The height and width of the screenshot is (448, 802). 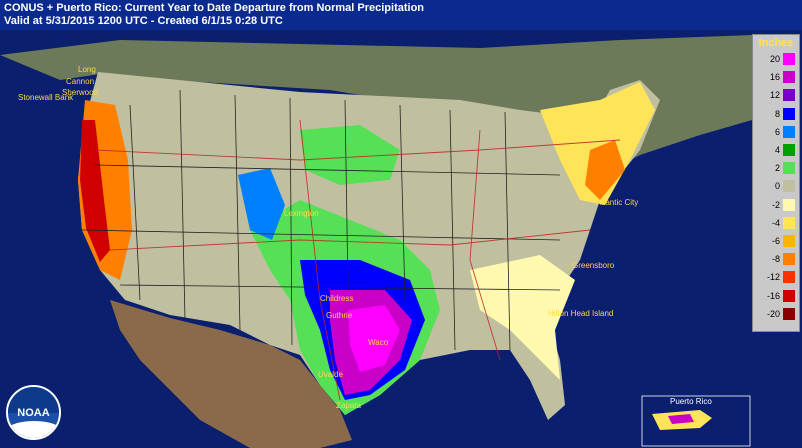 I want to click on legend-row: -12, so click(x=776, y=277).